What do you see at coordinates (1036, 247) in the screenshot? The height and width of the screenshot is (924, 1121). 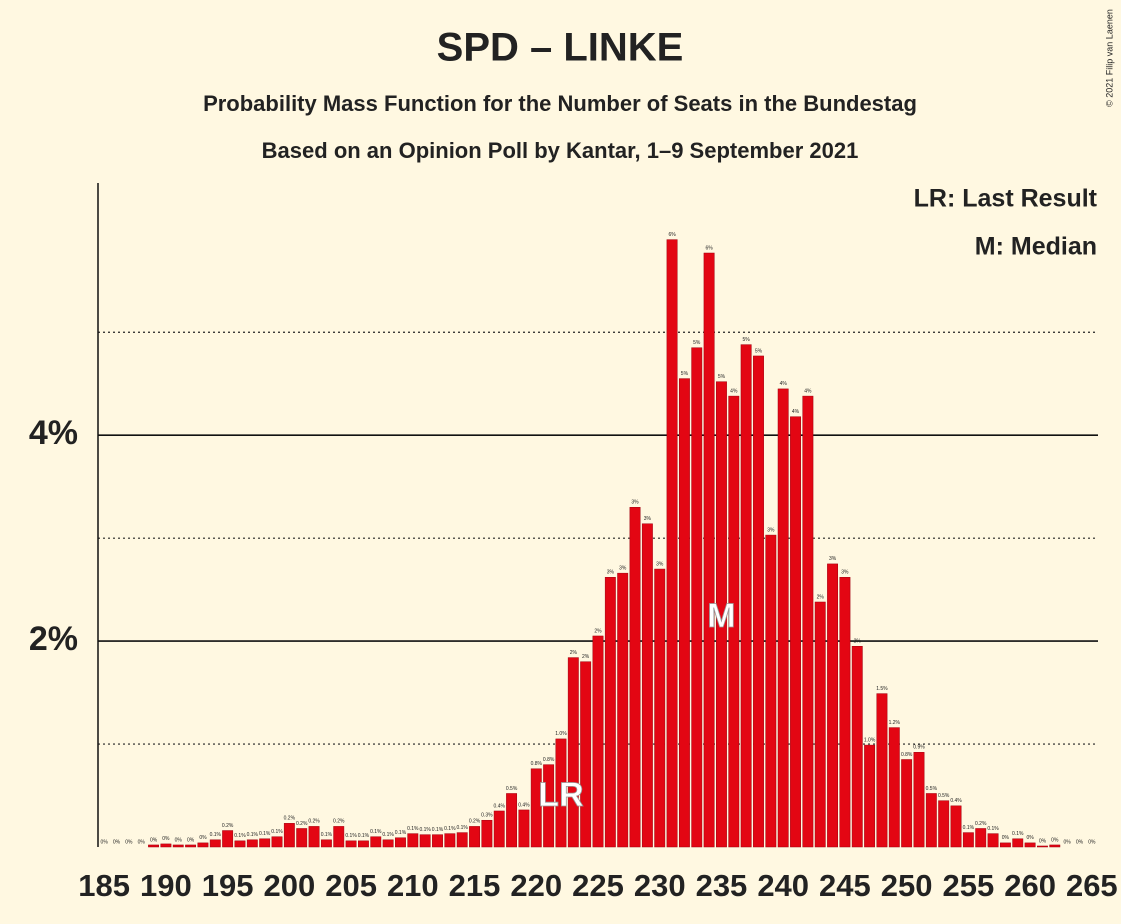 I see `legend-entry: M: Median` at bounding box center [1036, 247].